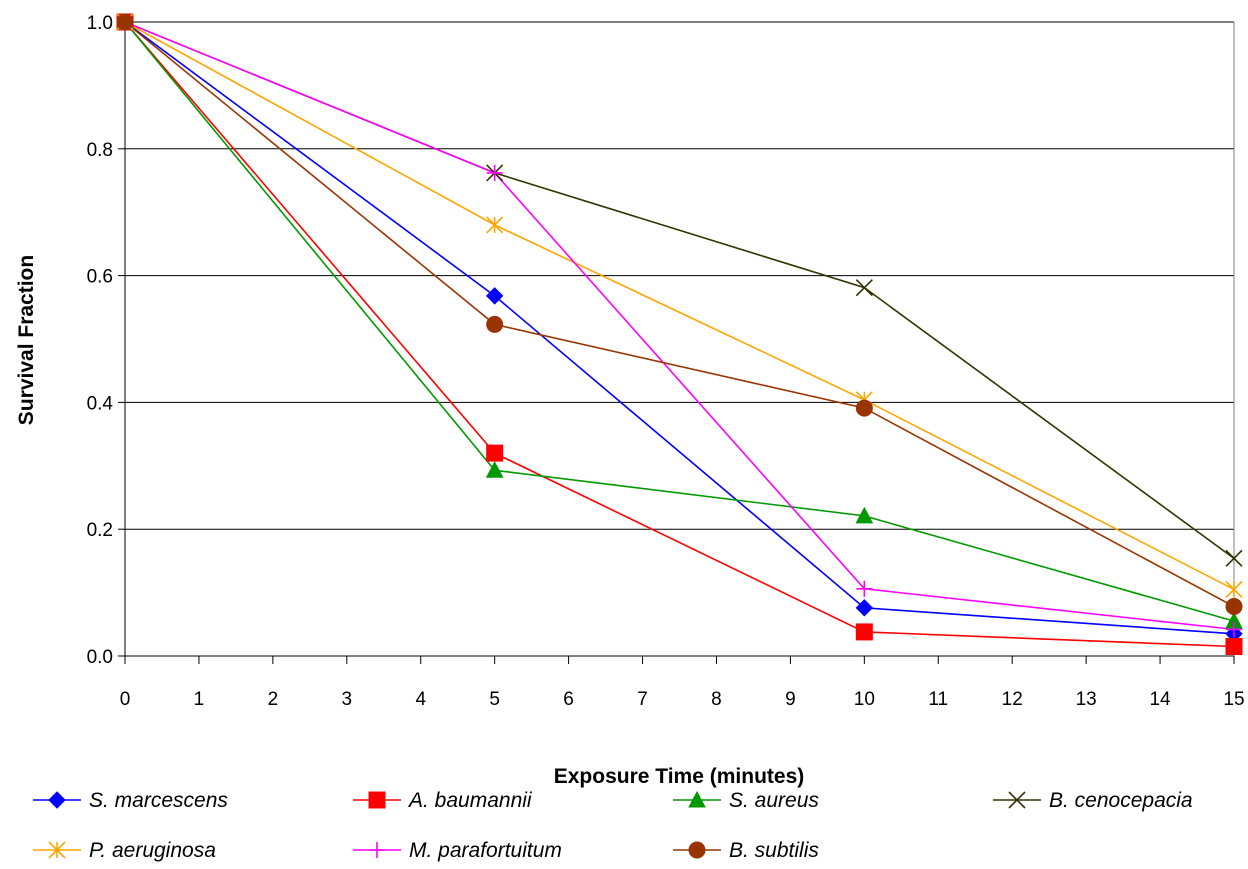  What do you see at coordinates (864, 699) in the screenshot?
I see `x-tick-label-10: 10` at bounding box center [864, 699].